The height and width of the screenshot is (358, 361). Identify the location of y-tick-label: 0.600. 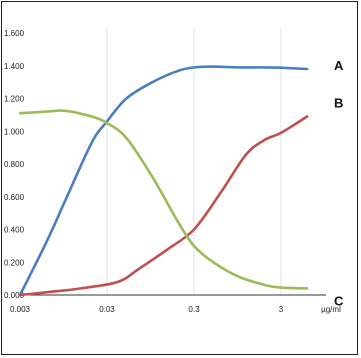
(14, 197).